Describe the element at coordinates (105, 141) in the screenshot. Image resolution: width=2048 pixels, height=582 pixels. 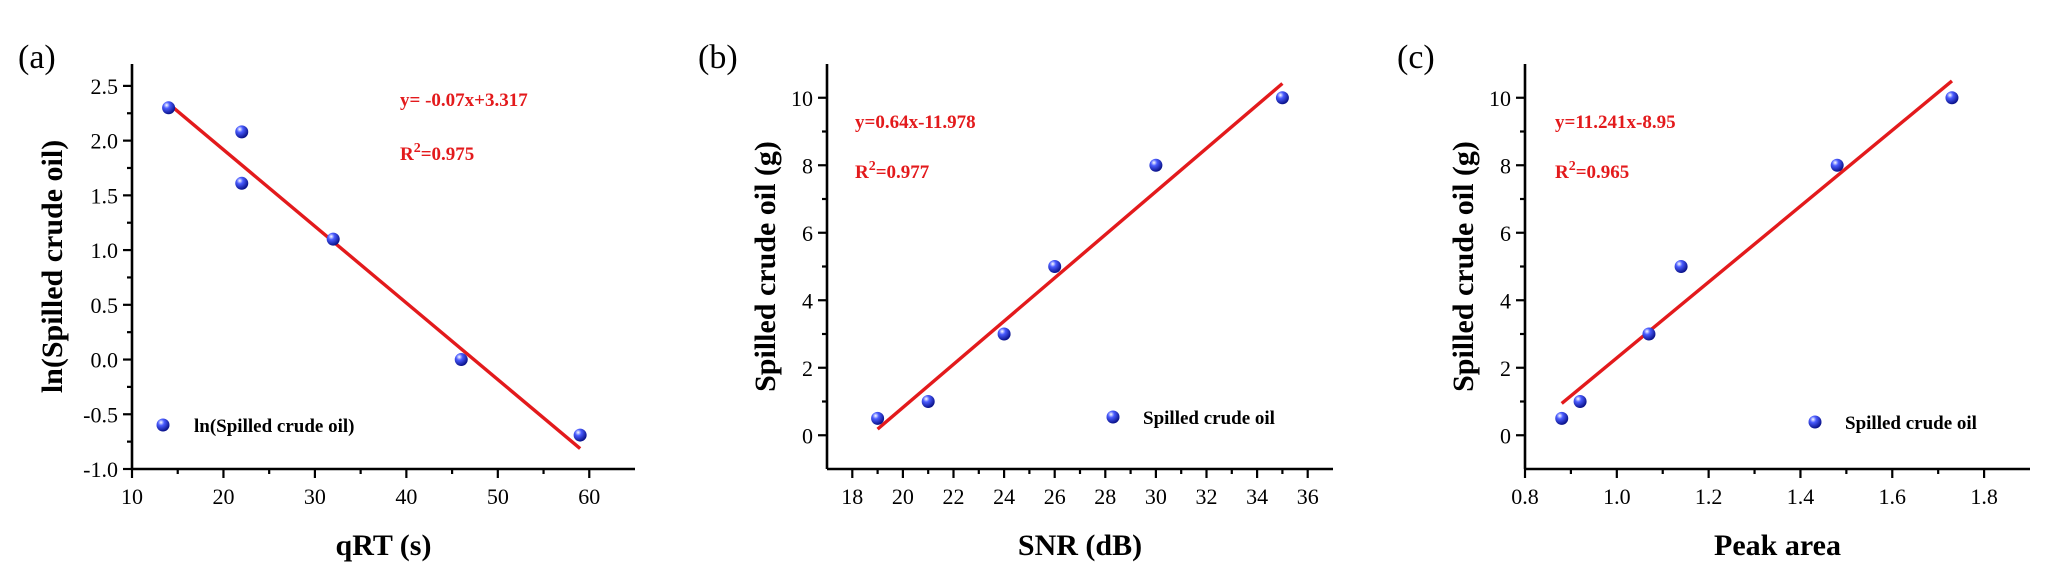
I see `y-tick-label: 2.0` at that location.